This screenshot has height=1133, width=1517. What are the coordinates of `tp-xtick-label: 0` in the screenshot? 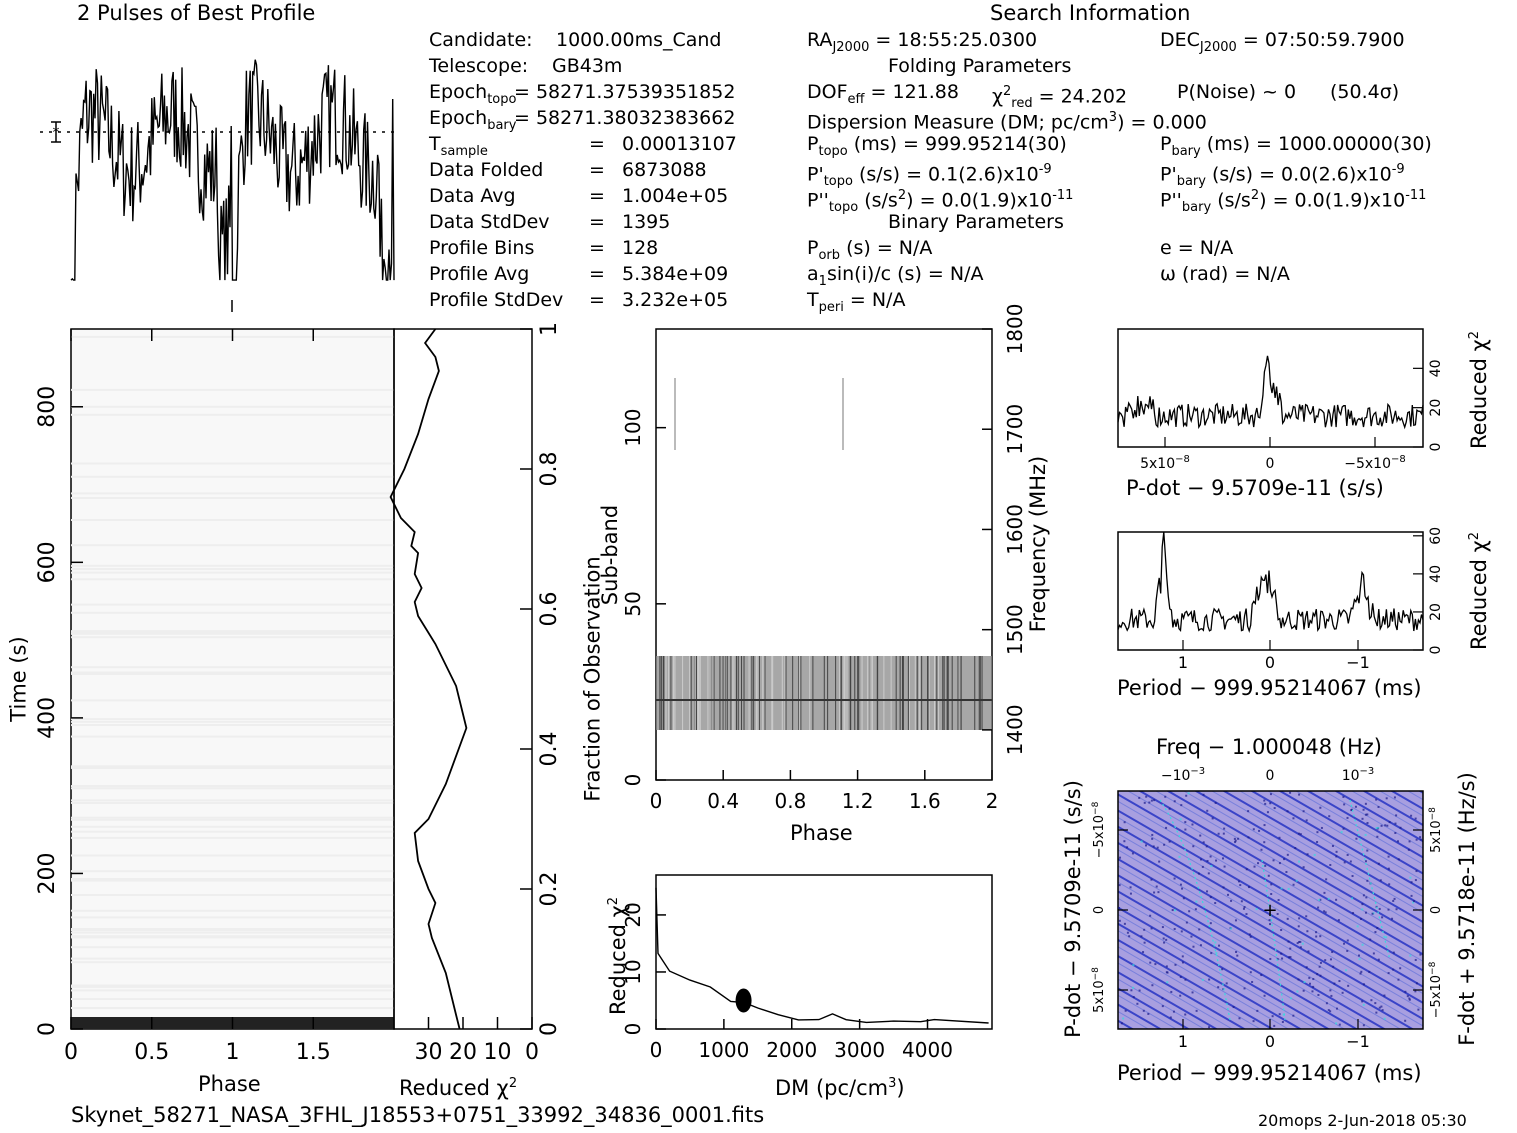 It's located at (71, 1052).